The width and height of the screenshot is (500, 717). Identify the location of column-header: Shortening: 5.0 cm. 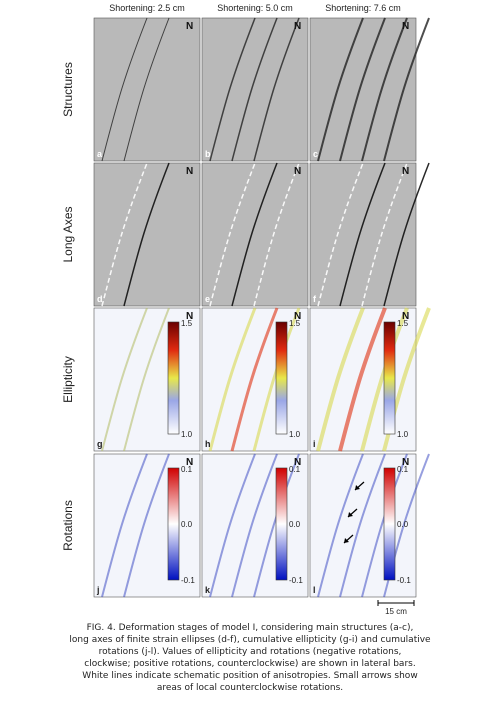
(255, 8).